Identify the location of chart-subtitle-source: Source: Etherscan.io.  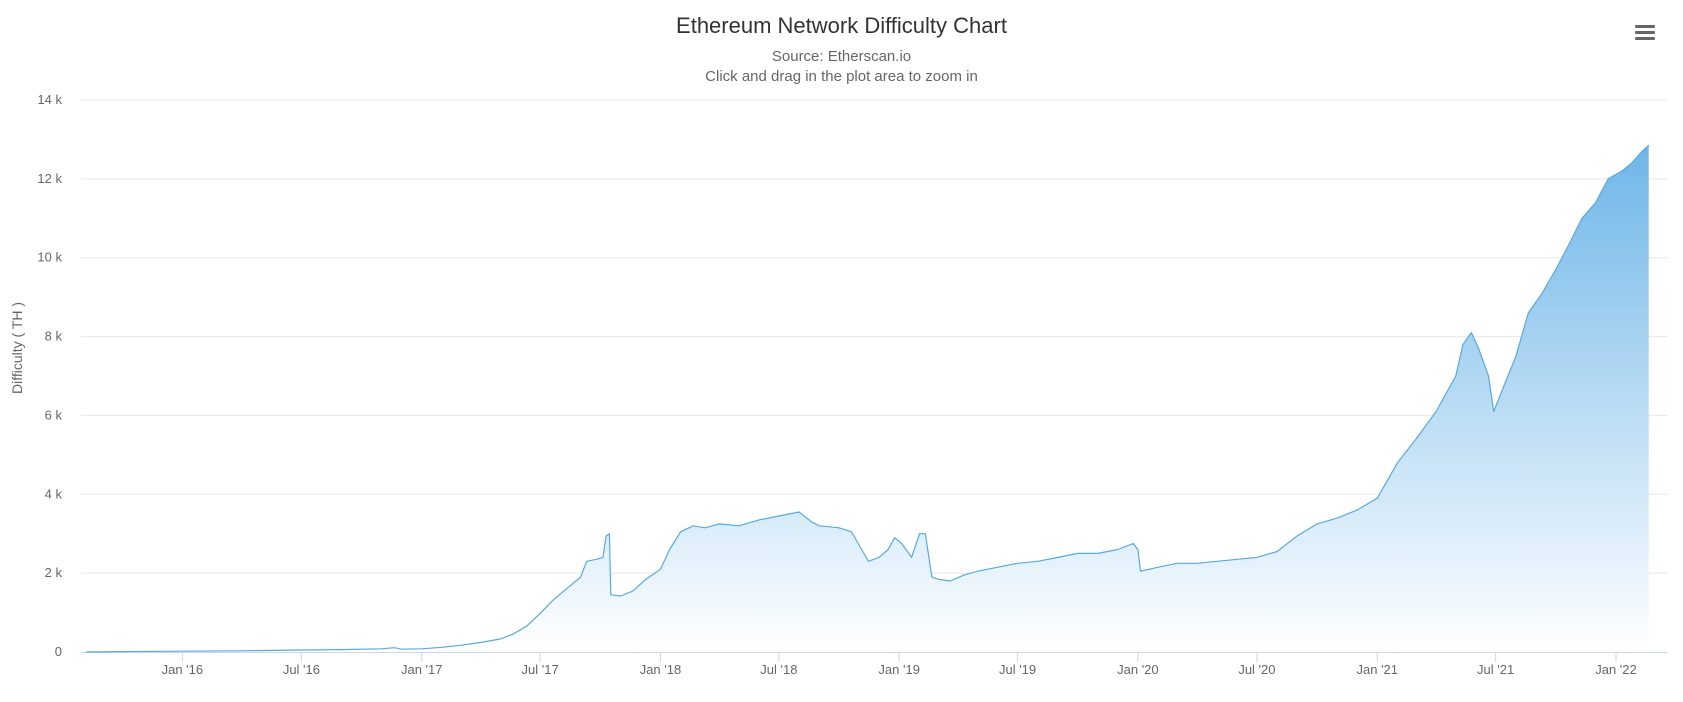
(841, 56).